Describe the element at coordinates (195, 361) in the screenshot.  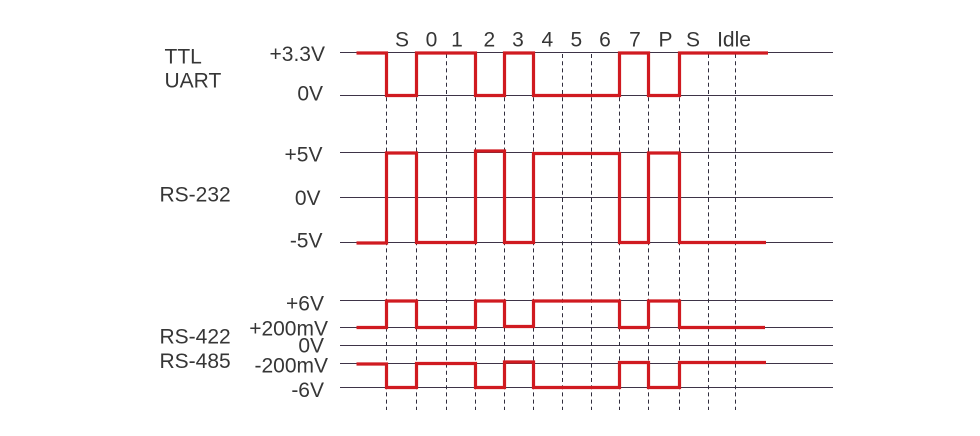
I see `svg-text: RS-485` at that location.